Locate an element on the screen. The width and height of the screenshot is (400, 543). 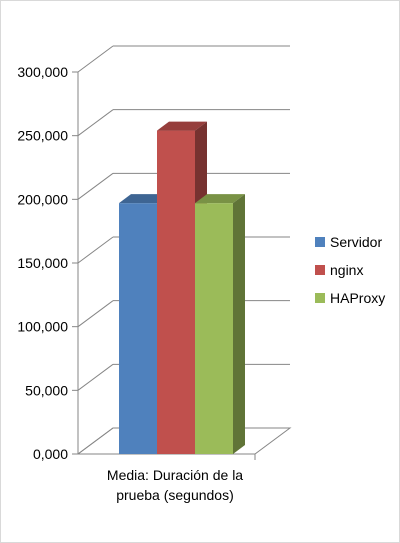
legend-item-nginx: nginx is located at coordinates (339, 270).